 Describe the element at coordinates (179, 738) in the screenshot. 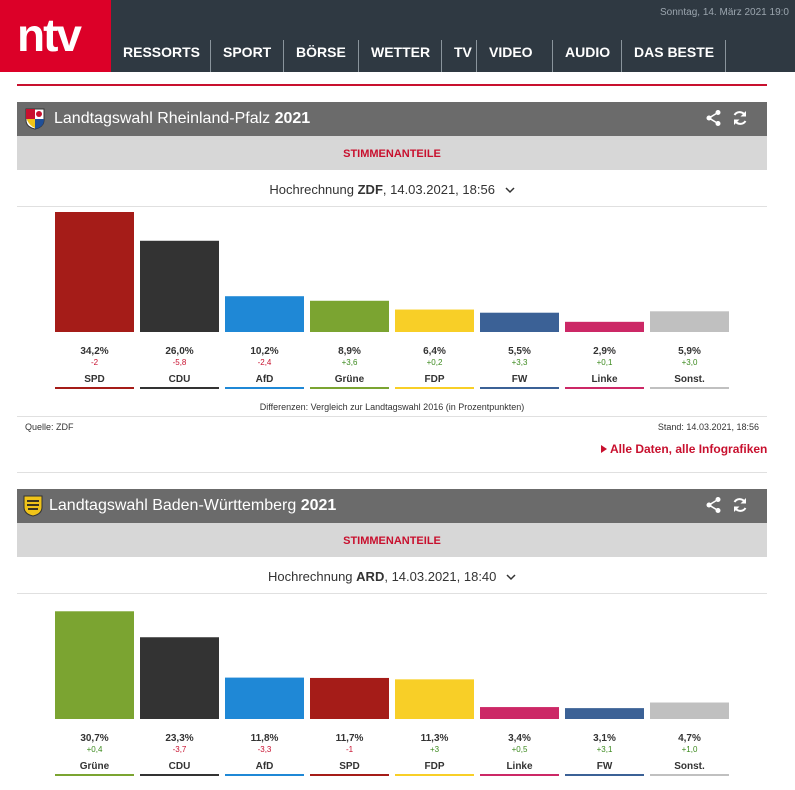

I see `value-label-cdu: 23,3%` at that location.